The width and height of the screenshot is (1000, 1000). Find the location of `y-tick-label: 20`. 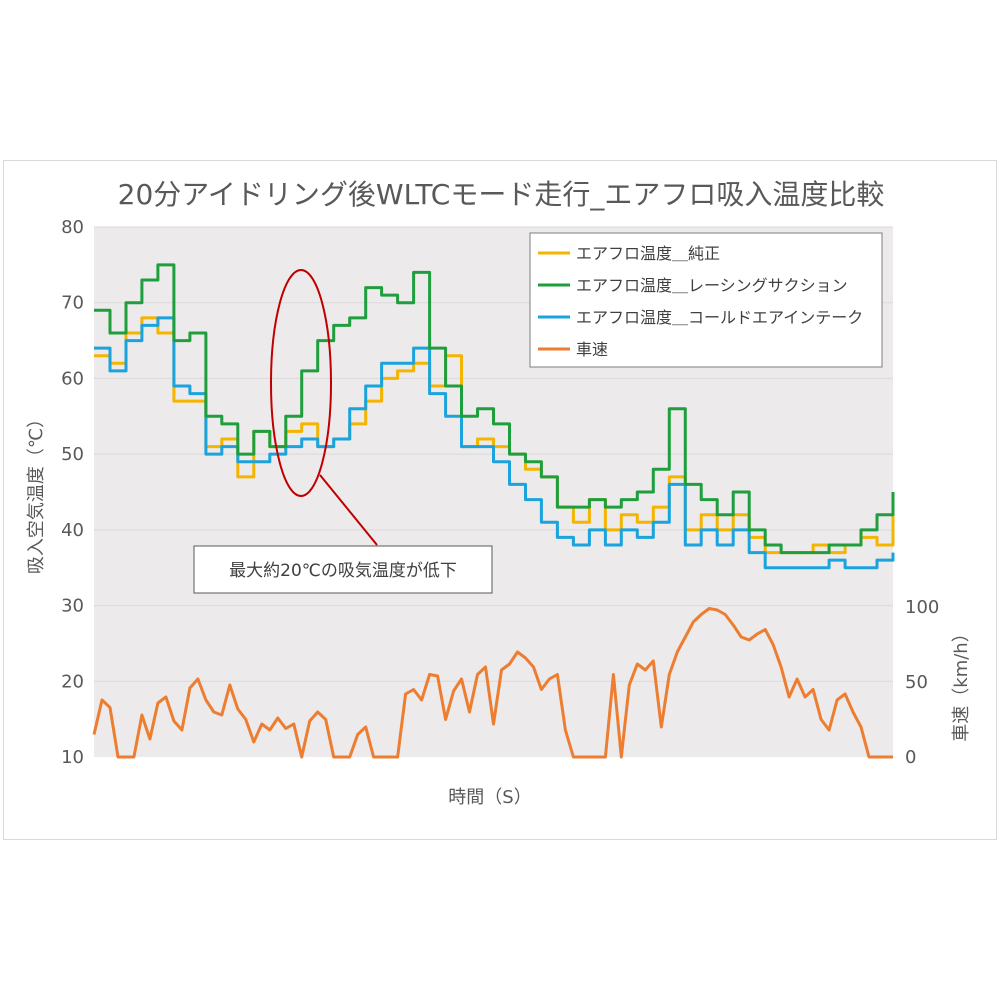

y-tick-label: 20 is located at coordinates (72, 681).